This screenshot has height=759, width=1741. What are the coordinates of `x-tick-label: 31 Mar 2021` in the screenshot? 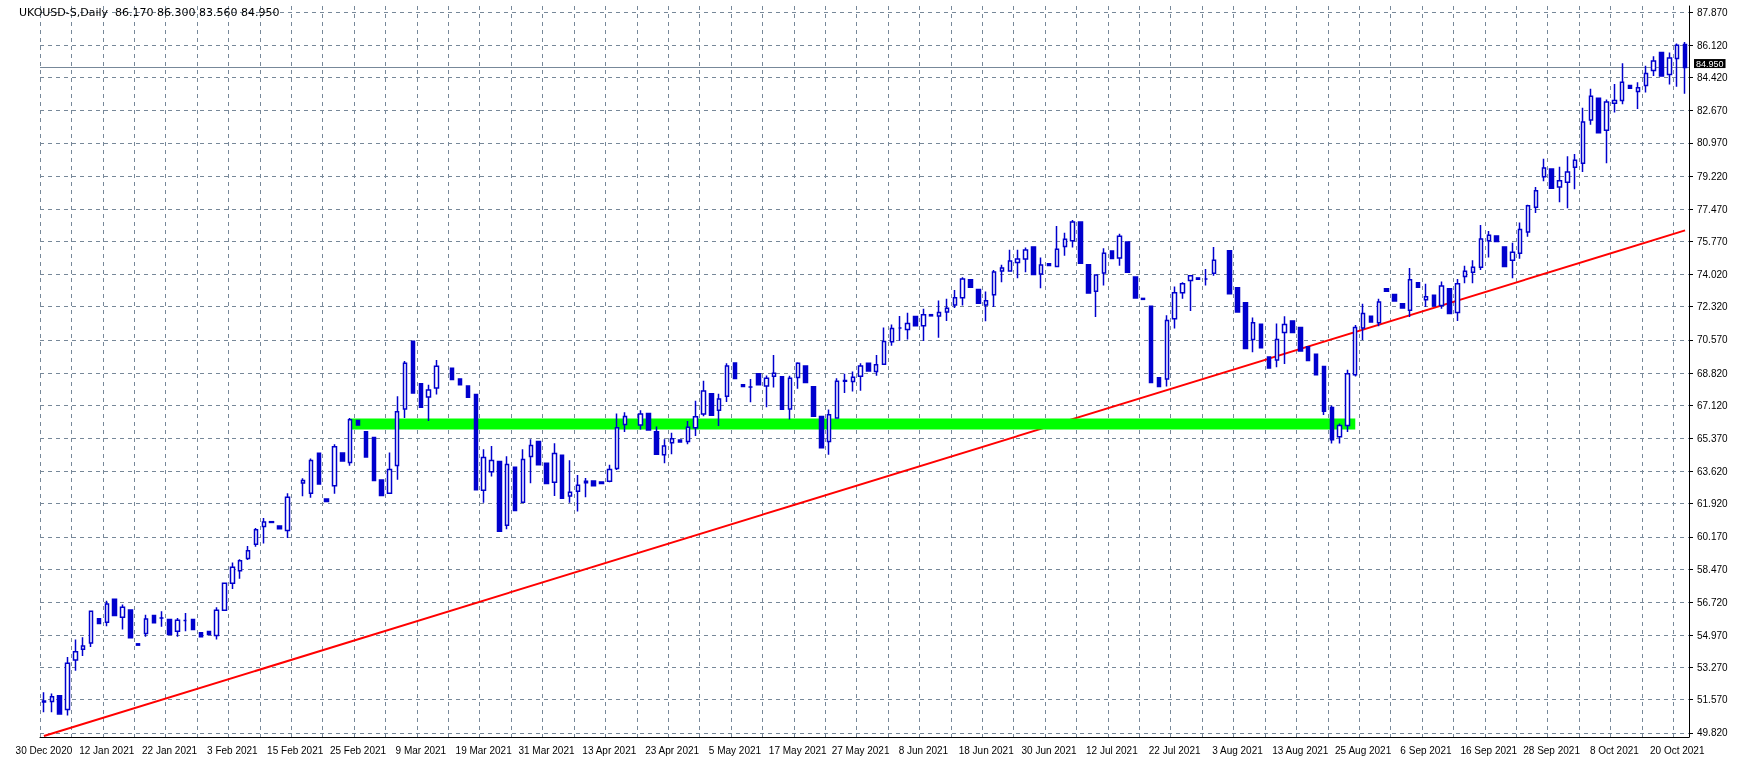 It's located at (546, 750).